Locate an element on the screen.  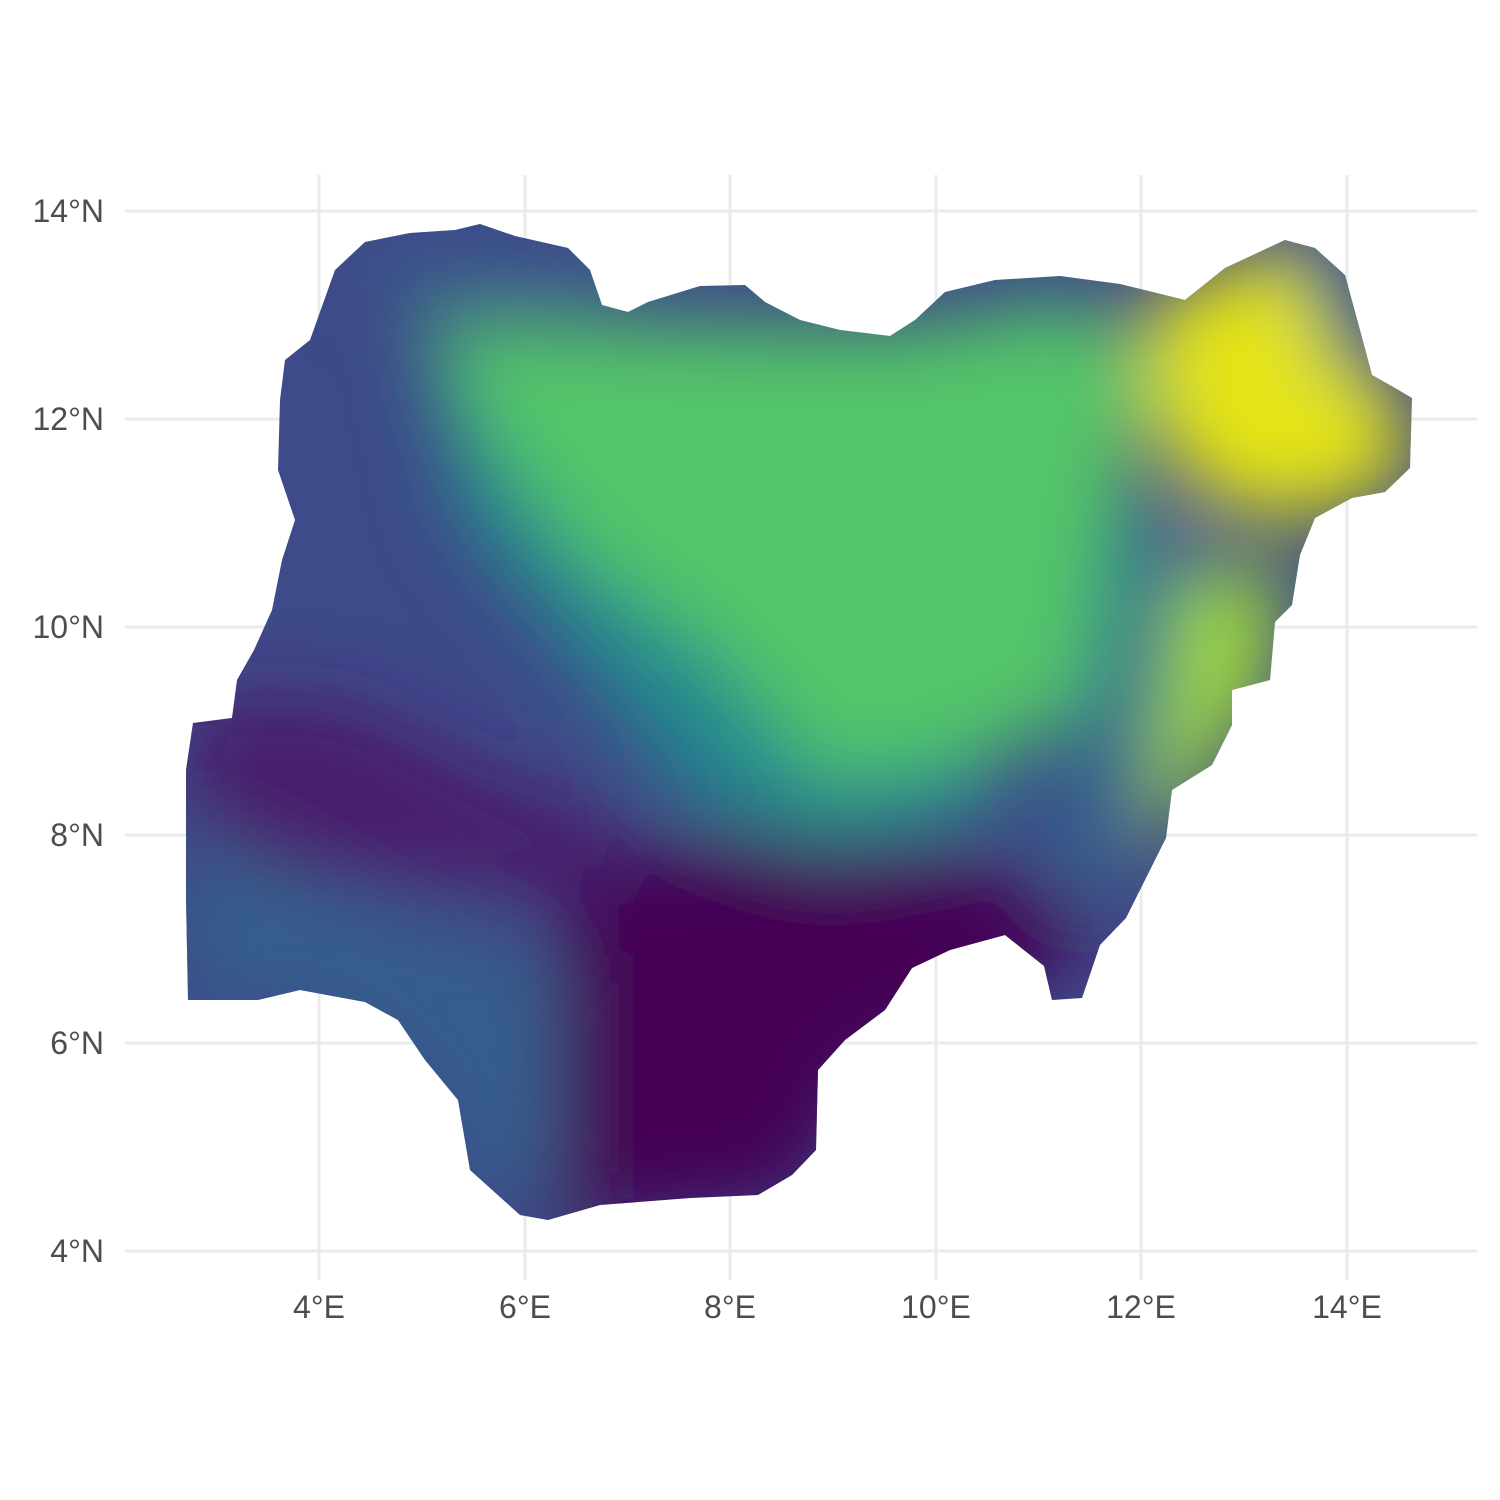
y-axis: 14°N 12°N 10°N 8°N 6°N 4°N is located at coordinates (69, 731).